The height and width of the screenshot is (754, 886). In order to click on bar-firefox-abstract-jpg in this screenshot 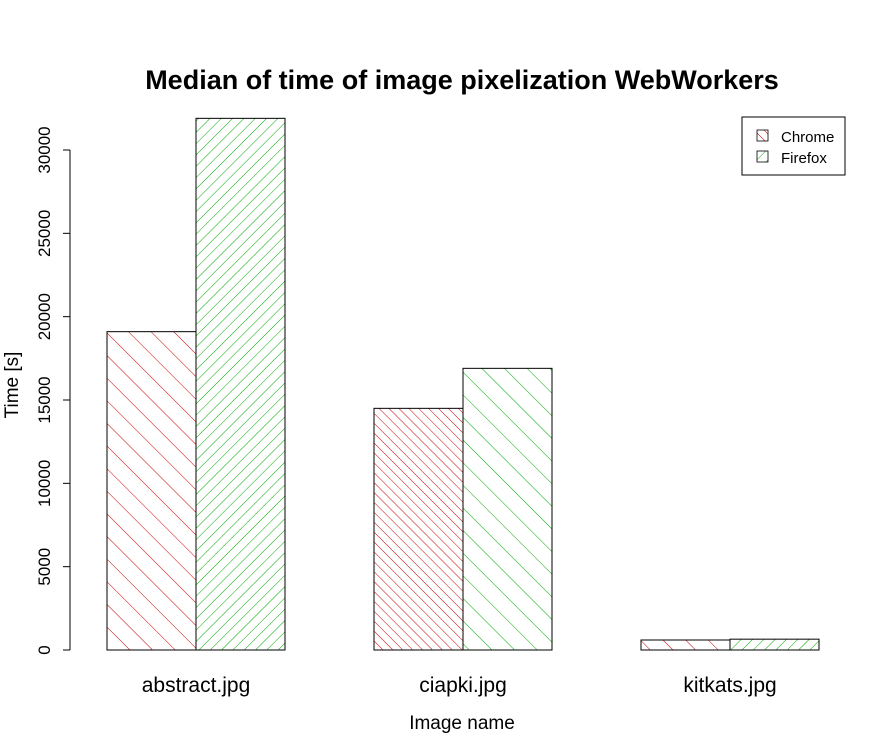, I will do `click(240, 384)`.